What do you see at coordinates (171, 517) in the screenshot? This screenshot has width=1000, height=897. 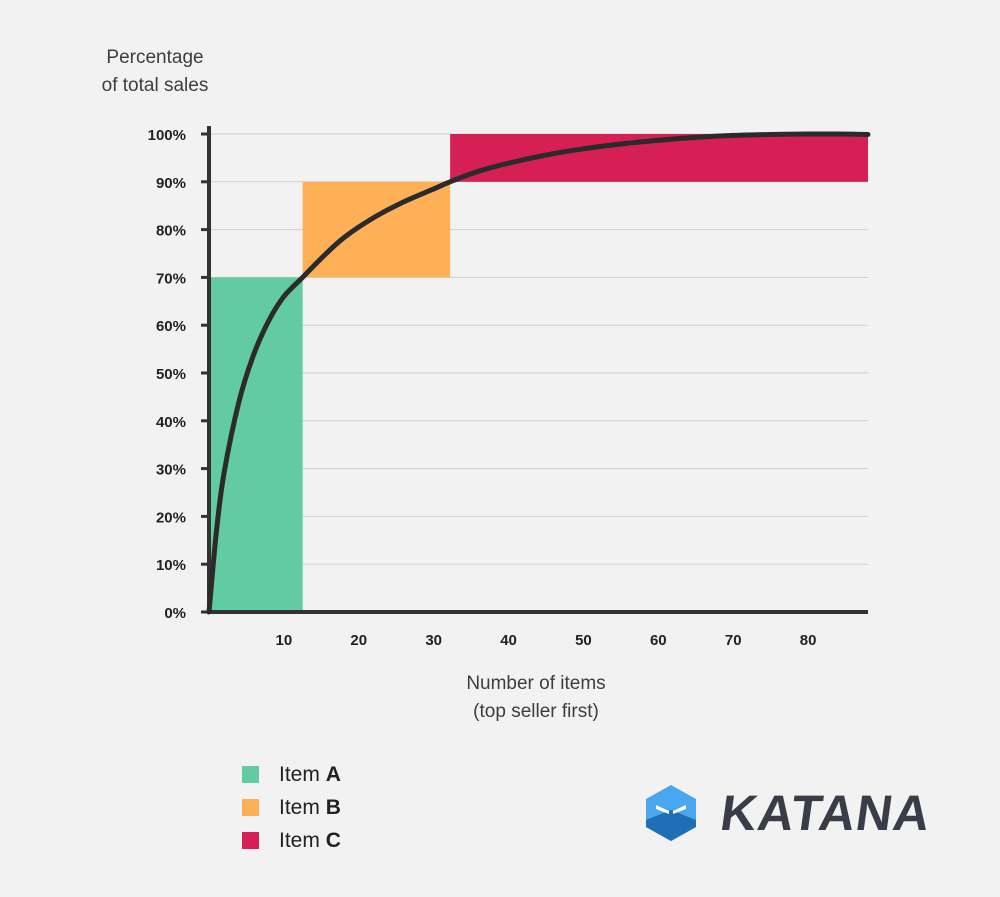 I see `y-tick-label: 20%` at bounding box center [171, 517].